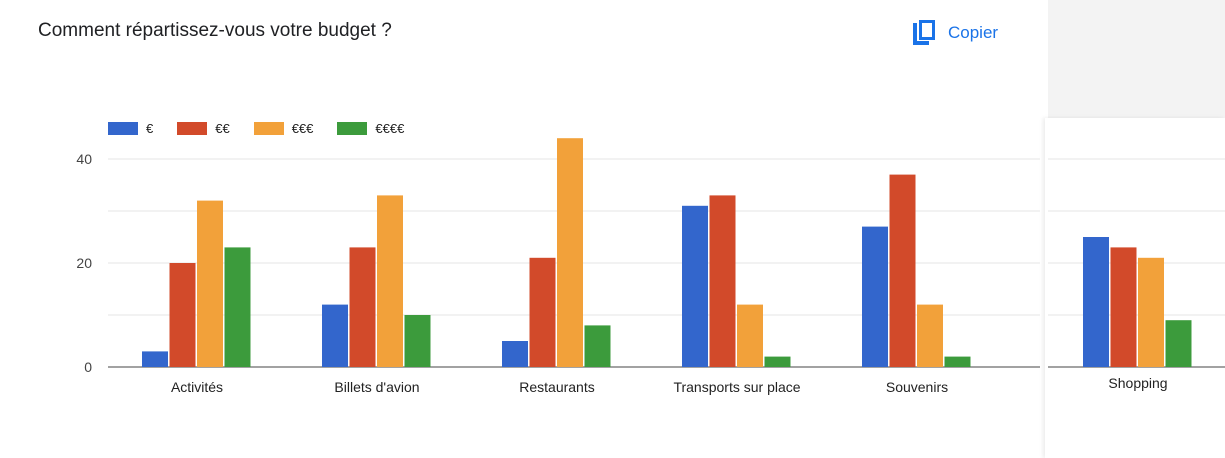 The width and height of the screenshot is (1225, 458). I want to click on legend-label: €, so click(150, 128).